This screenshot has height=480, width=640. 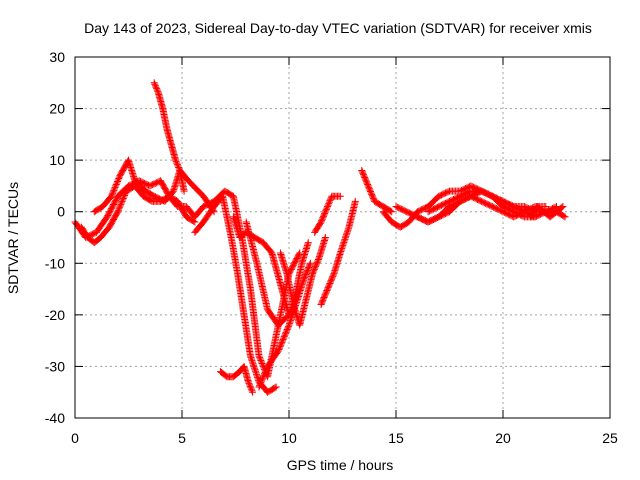 I want to click on y-tick-label: 0, so click(x=61, y=212).